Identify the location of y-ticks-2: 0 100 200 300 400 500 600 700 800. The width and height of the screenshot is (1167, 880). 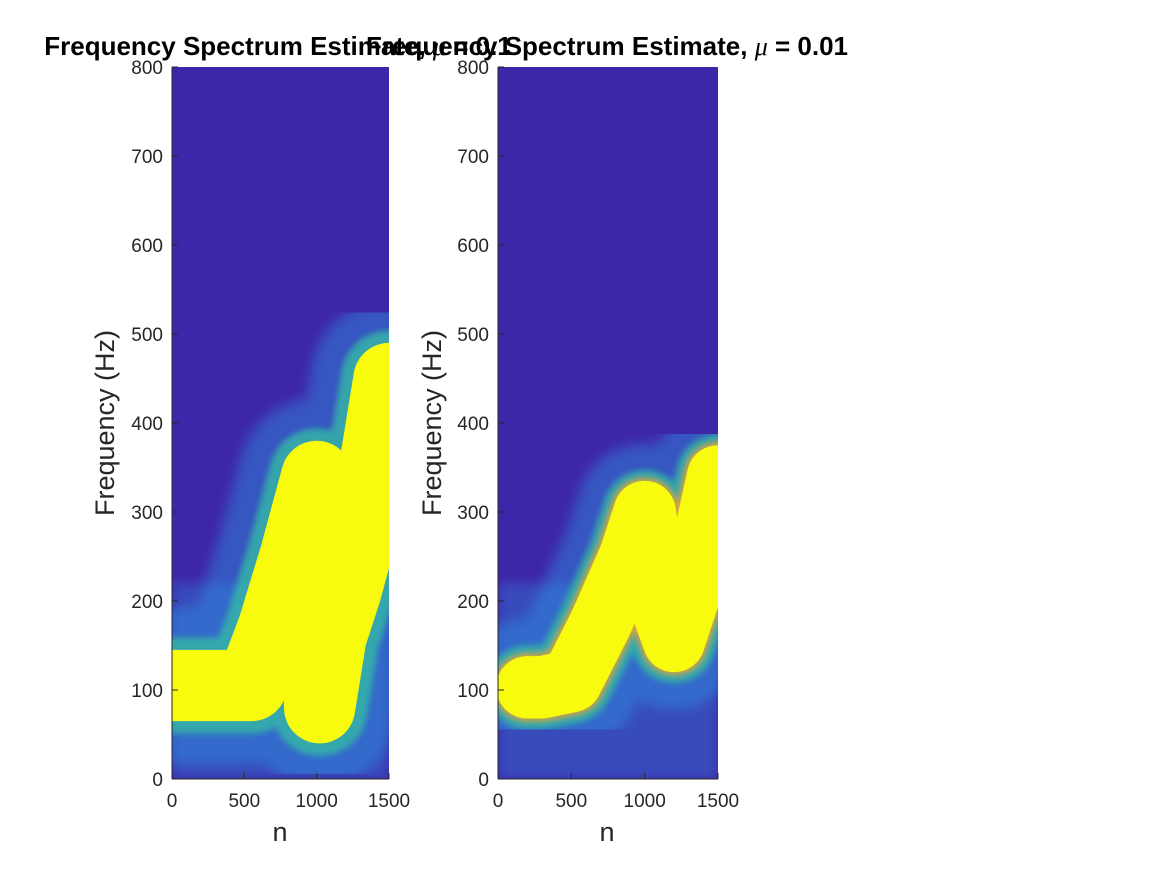
(480, 424).